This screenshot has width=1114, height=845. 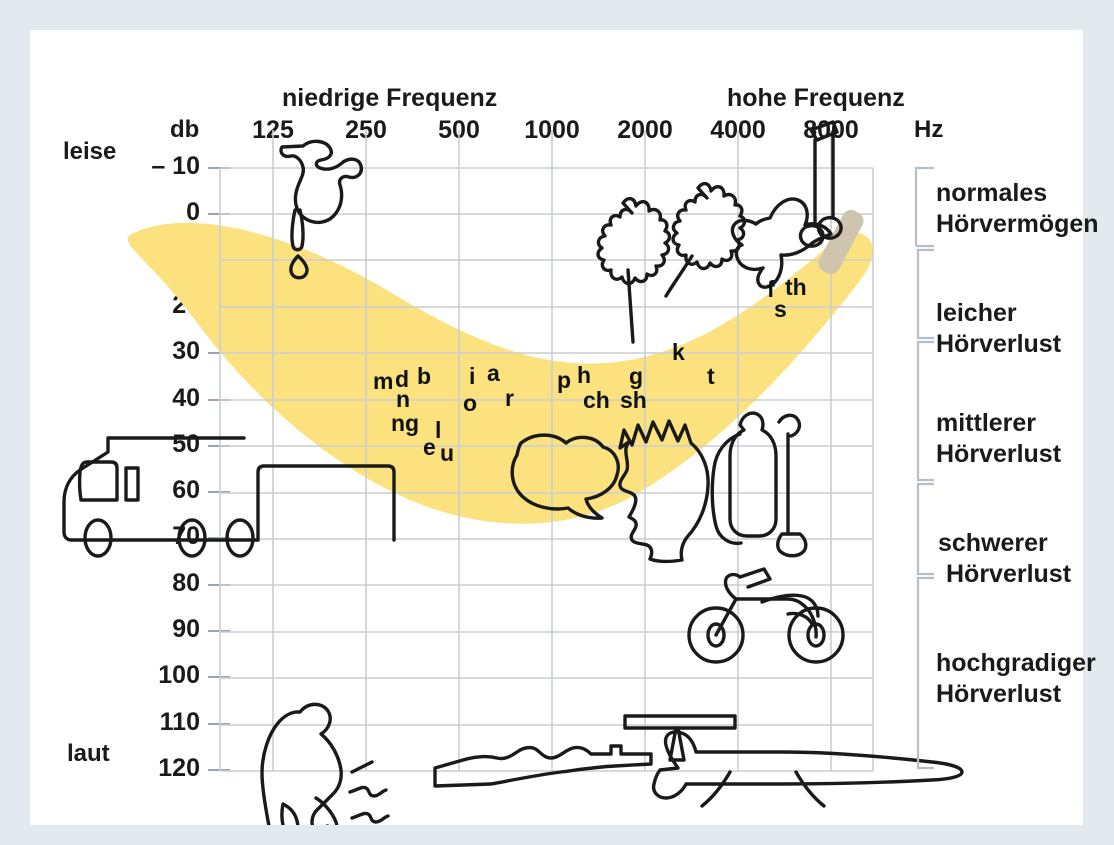 I want to click on phoneme-g: g, so click(x=636, y=376).